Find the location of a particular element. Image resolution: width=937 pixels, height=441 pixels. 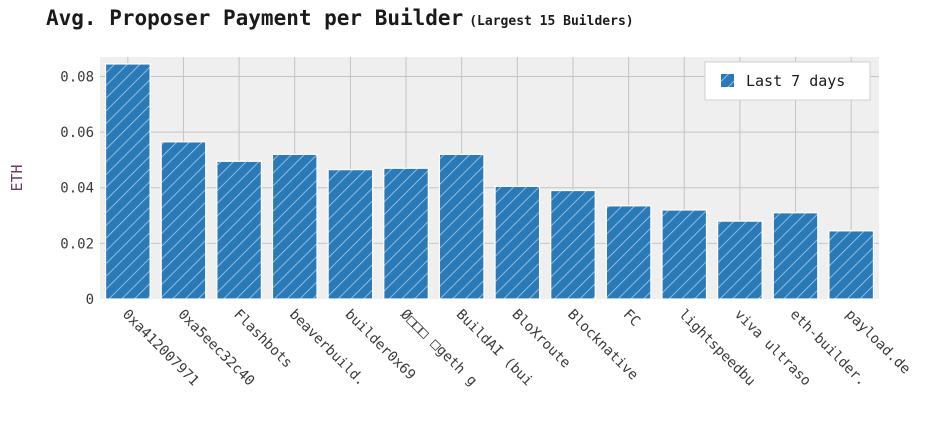

y-axis-title: ETH is located at coordinates (17, 177).